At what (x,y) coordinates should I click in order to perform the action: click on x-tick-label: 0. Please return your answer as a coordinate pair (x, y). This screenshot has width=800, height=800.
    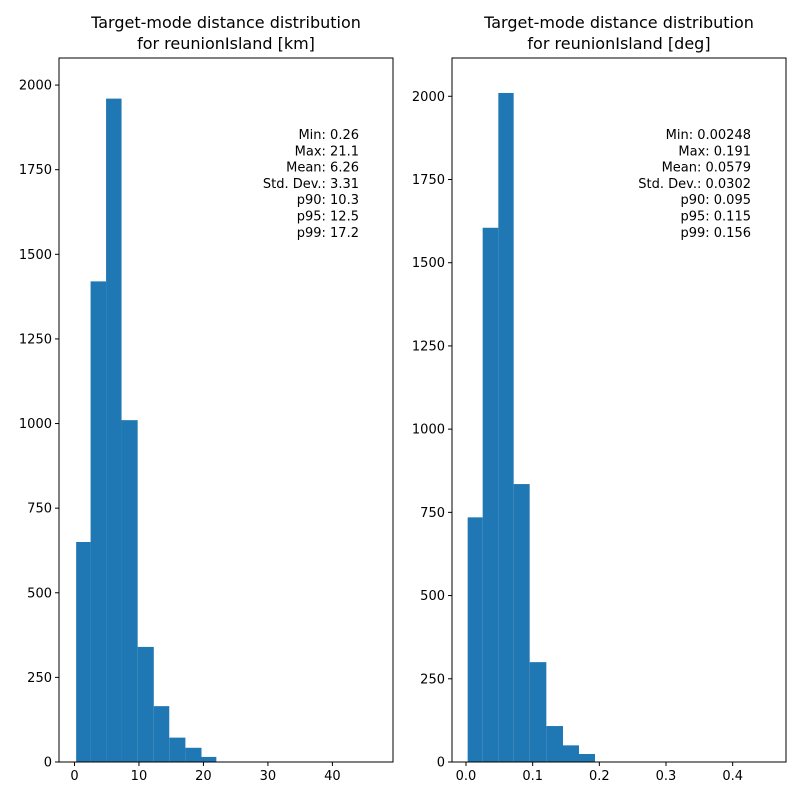
    Looking at the image, I should click on (74, 776).